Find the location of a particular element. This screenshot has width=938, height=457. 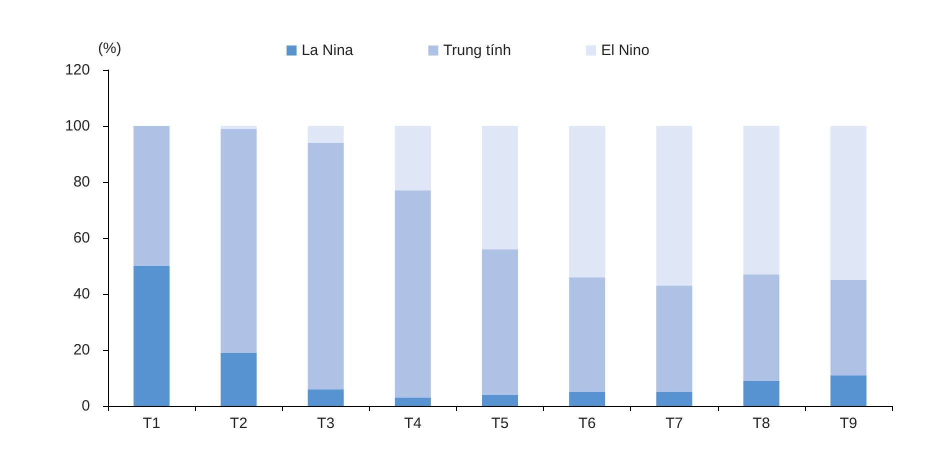

x-tick-label: T1 is located at coordinates (151, 423).